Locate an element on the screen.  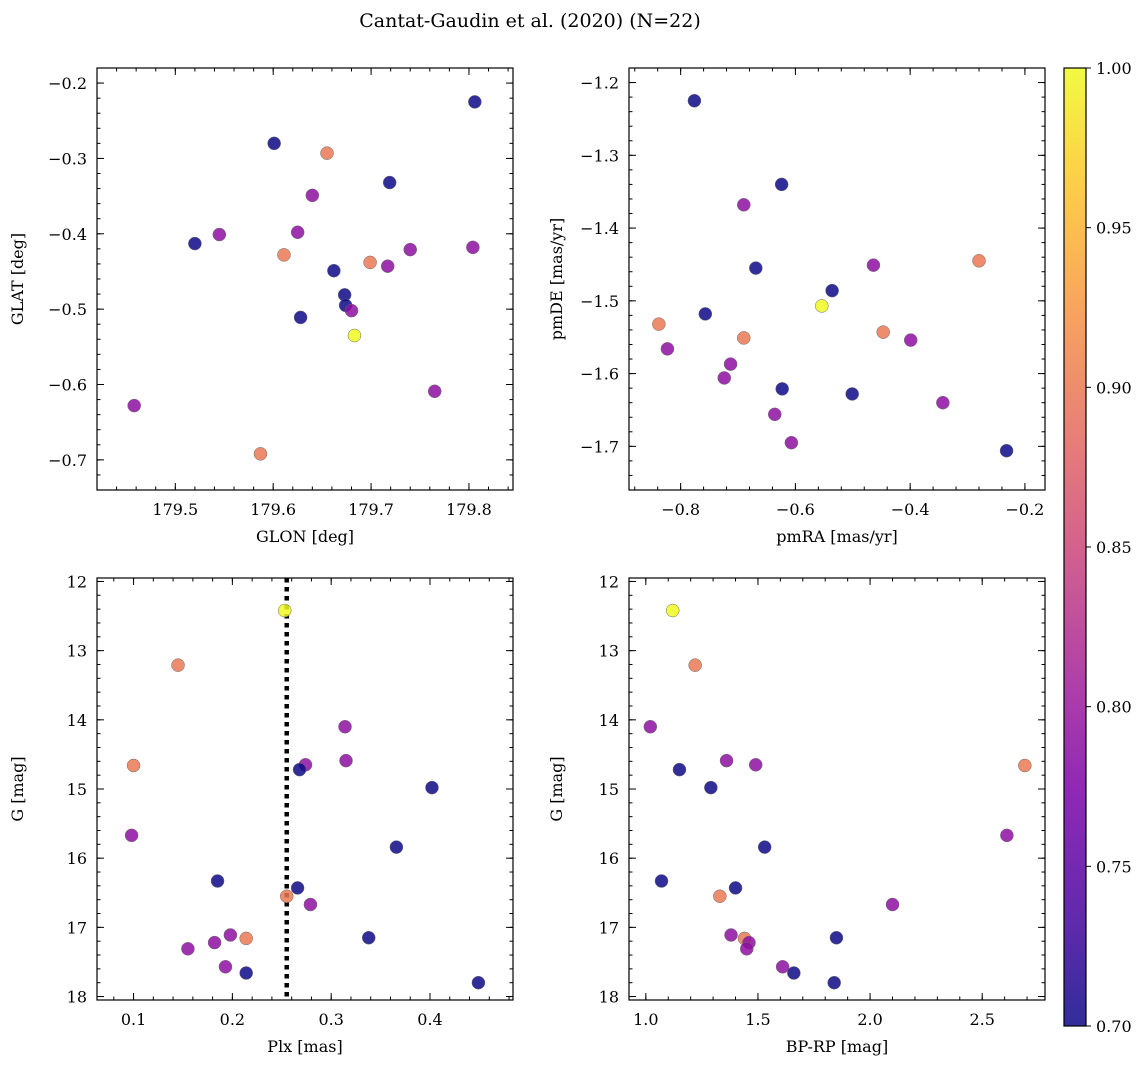
x-axis-label: BP-RP [mag] is located at coordinates (837, 1046).